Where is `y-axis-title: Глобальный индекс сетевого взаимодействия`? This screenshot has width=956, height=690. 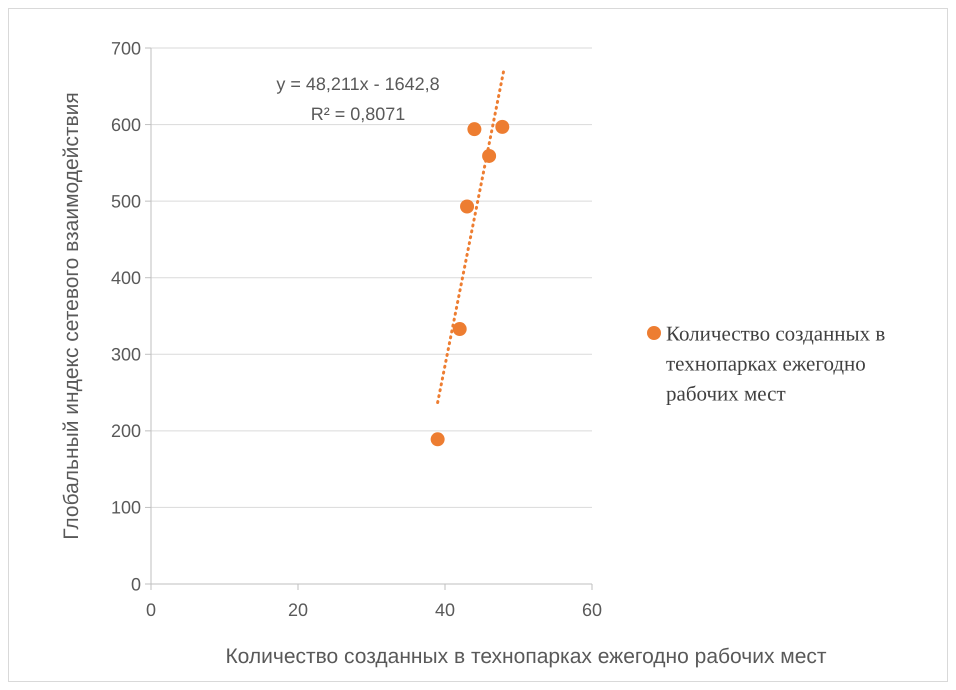
y-axis-title: Глобальный индекс сетевого взаимодействия is located at coordinates (71, 316).